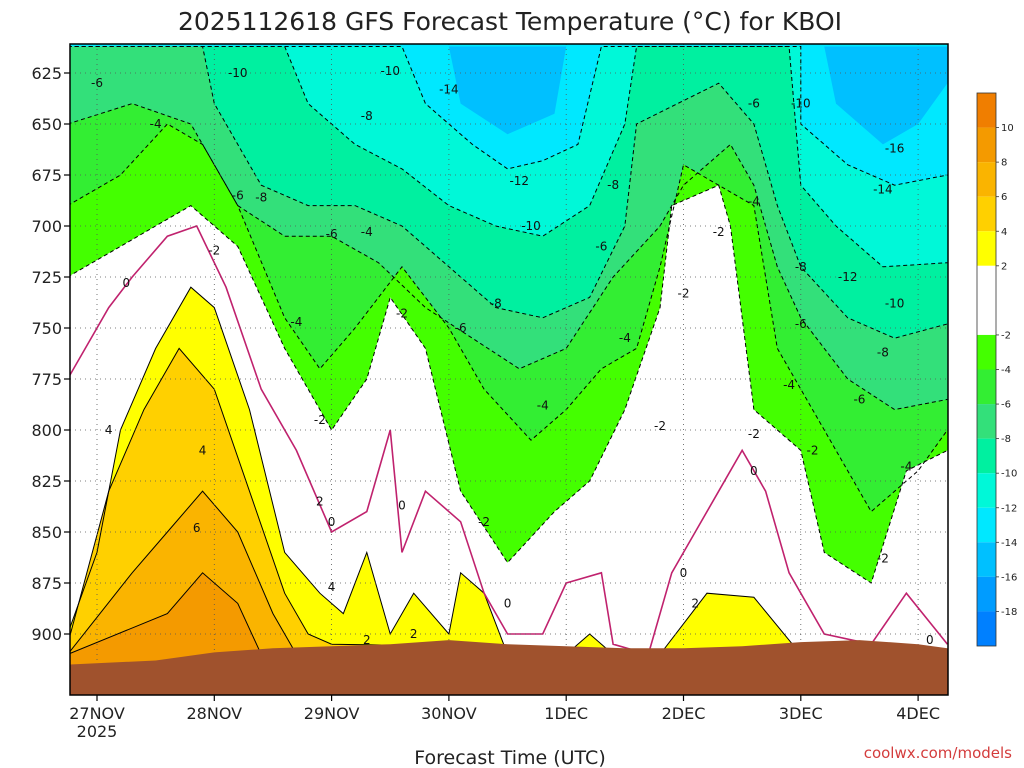 This screenshot has height=768, width=1024. What do you see at coordinates (918, 713) in the screenshot?
I see `x-tick-label: 4DEC` at bounding box center [918, 713].